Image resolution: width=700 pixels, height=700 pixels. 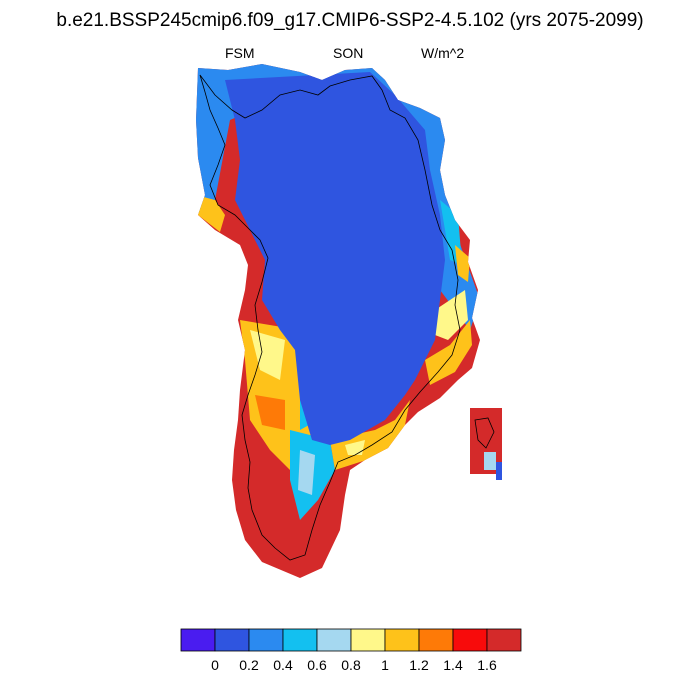 What do you see at coordinates (249, 665) in the screenshot?
I see `colorbar-tick-label: 0.2` at bounding box center [249, 665].